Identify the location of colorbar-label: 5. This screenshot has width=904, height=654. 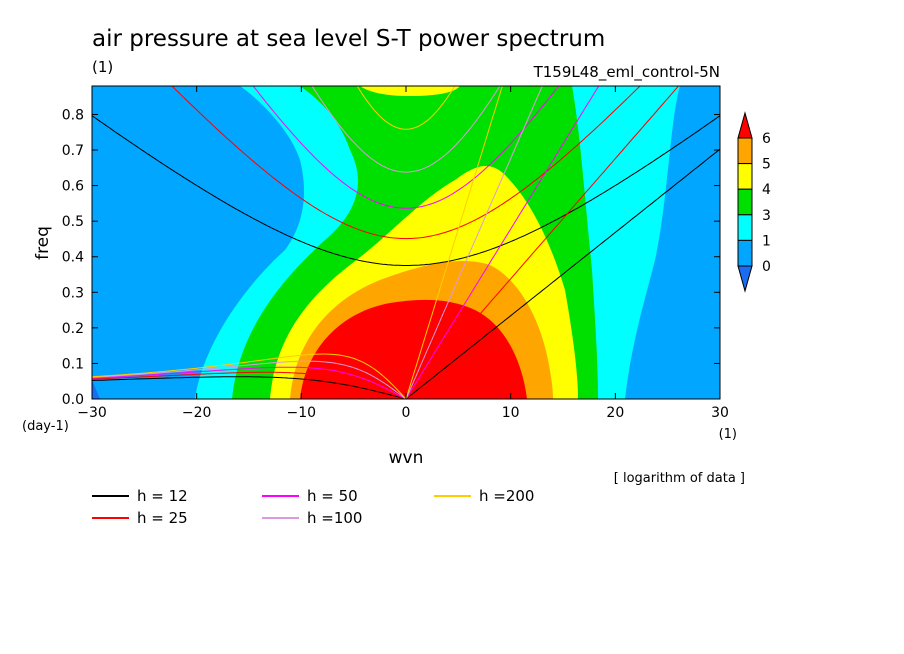
(766, 165).